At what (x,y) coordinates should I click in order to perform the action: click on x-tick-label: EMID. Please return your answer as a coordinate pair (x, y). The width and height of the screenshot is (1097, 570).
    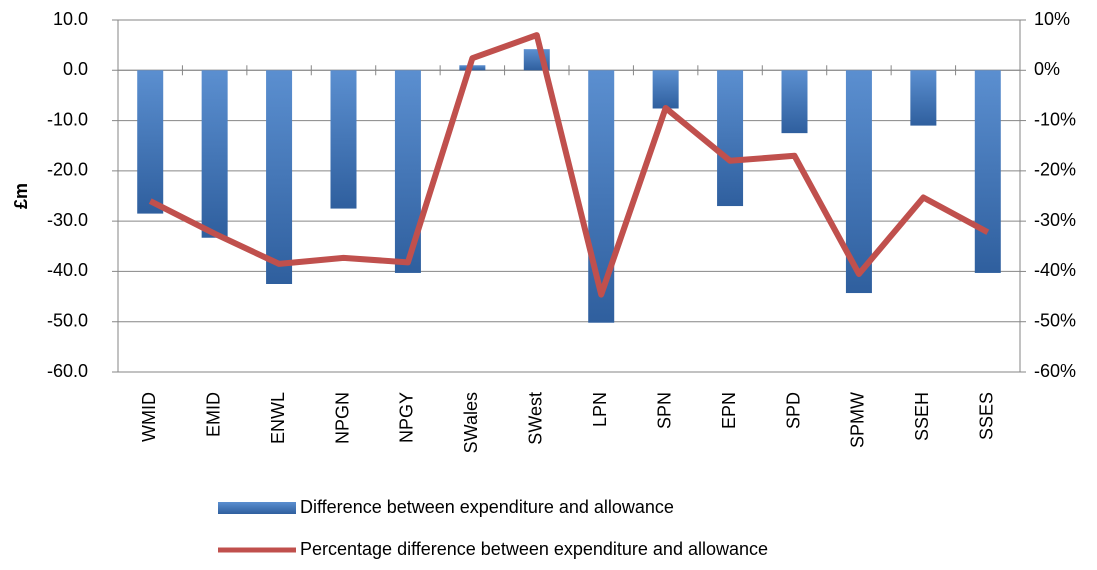
    Looking at the image, I should click on (213, 414).